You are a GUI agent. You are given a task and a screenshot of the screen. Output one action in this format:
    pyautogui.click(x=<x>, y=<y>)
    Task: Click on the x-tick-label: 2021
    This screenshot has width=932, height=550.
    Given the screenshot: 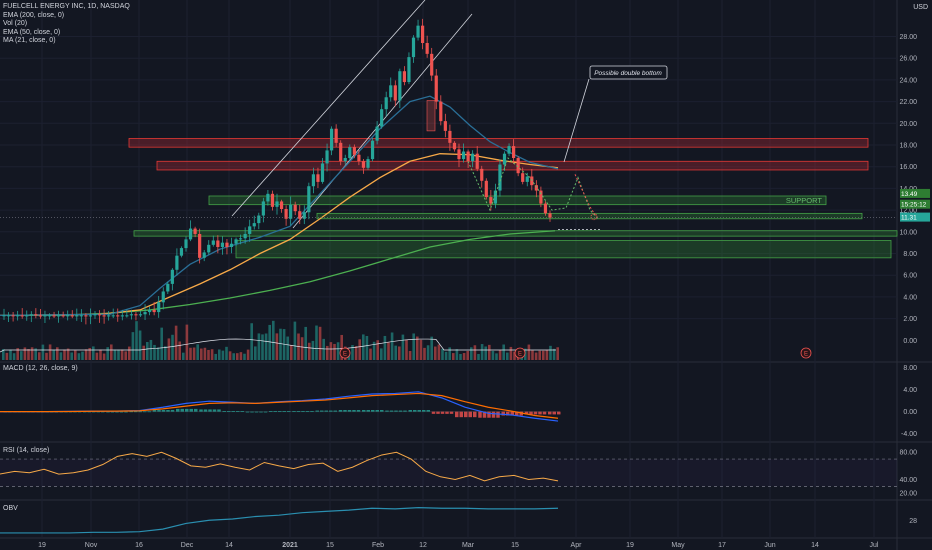 What is the action you would take?
    pyautogui.click(x=290, y=545)
    